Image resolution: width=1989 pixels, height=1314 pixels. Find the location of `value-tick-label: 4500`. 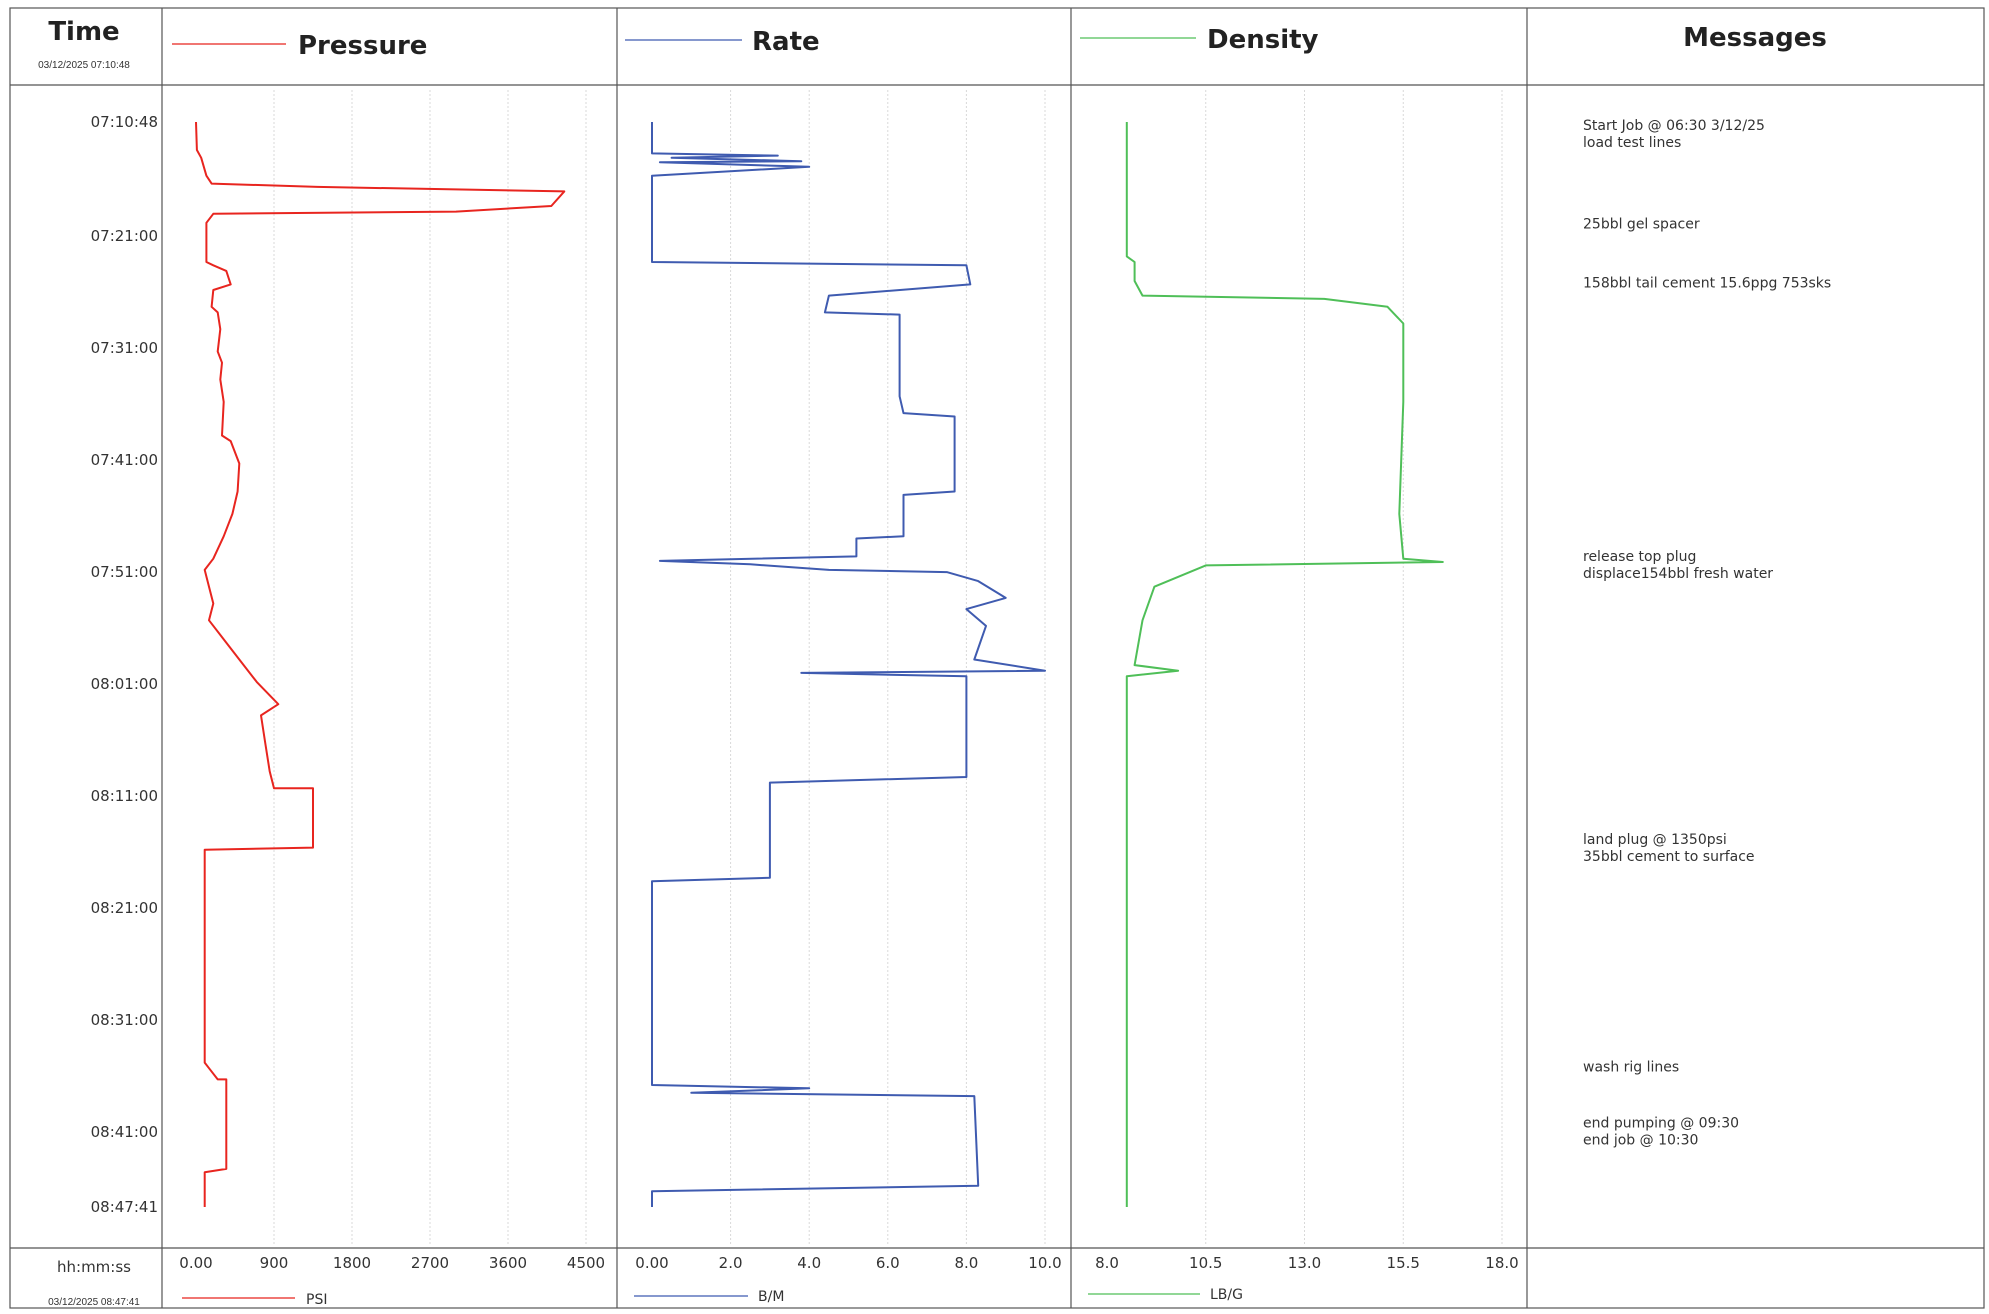

value-tick-label: 4500 is located at coordinates (586, 1263).